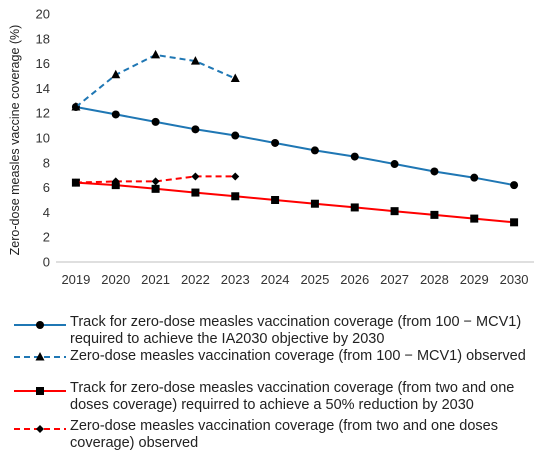 Image resolution: width=550 pixels, height=461 pixels. What do you see at coordinates (40, 429) in the screenshot?
I see `legend-swatch-observed-doses` at bounding box center [40, 429].